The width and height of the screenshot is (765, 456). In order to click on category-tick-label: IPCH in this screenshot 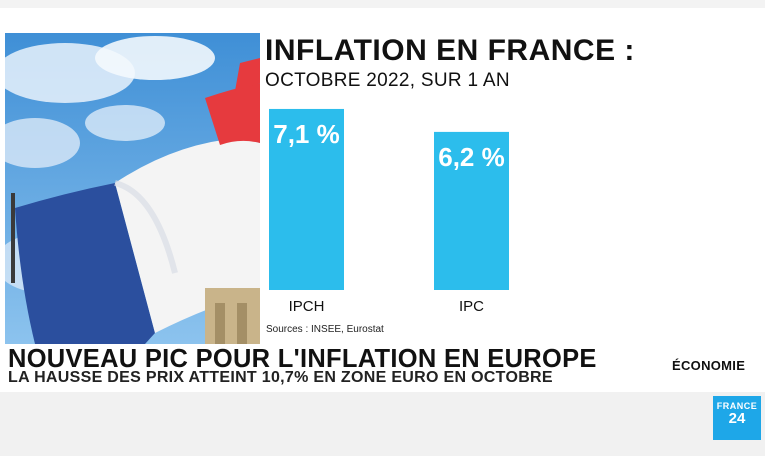, I will do `click(307, 306)`.